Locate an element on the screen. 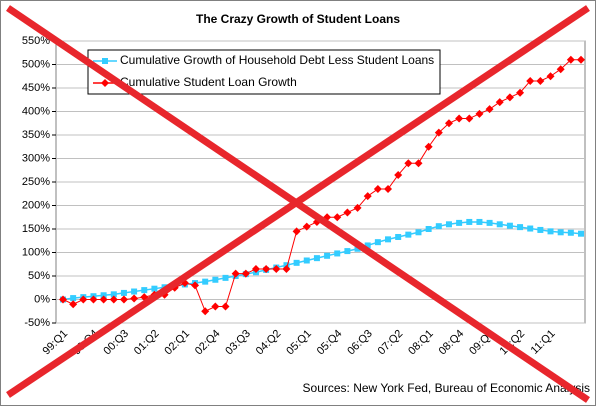 The height and width of the screenshot is (406, 596). y-tick-label: 550% is located at coordinates (36, 41).